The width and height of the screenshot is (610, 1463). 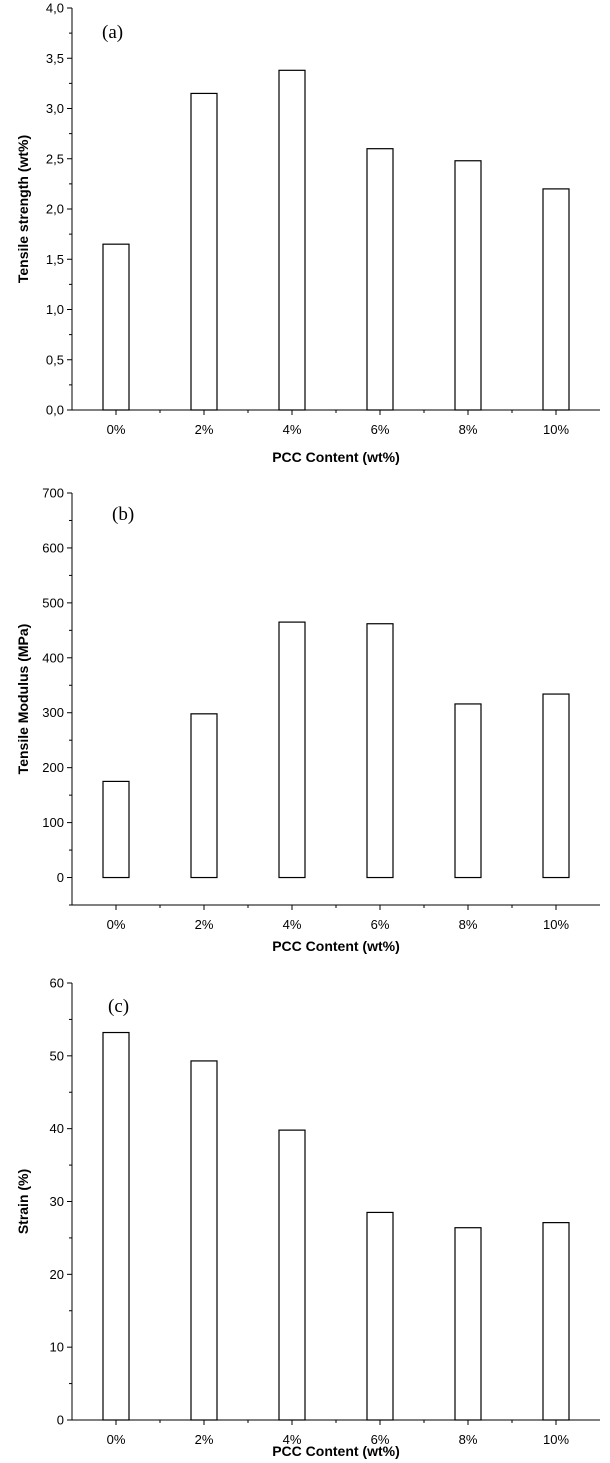 What do you see at coordinates (204, 924) in the screenshot?
I see `x-tick-label-b: 2%` at bounding box center [204, 924].